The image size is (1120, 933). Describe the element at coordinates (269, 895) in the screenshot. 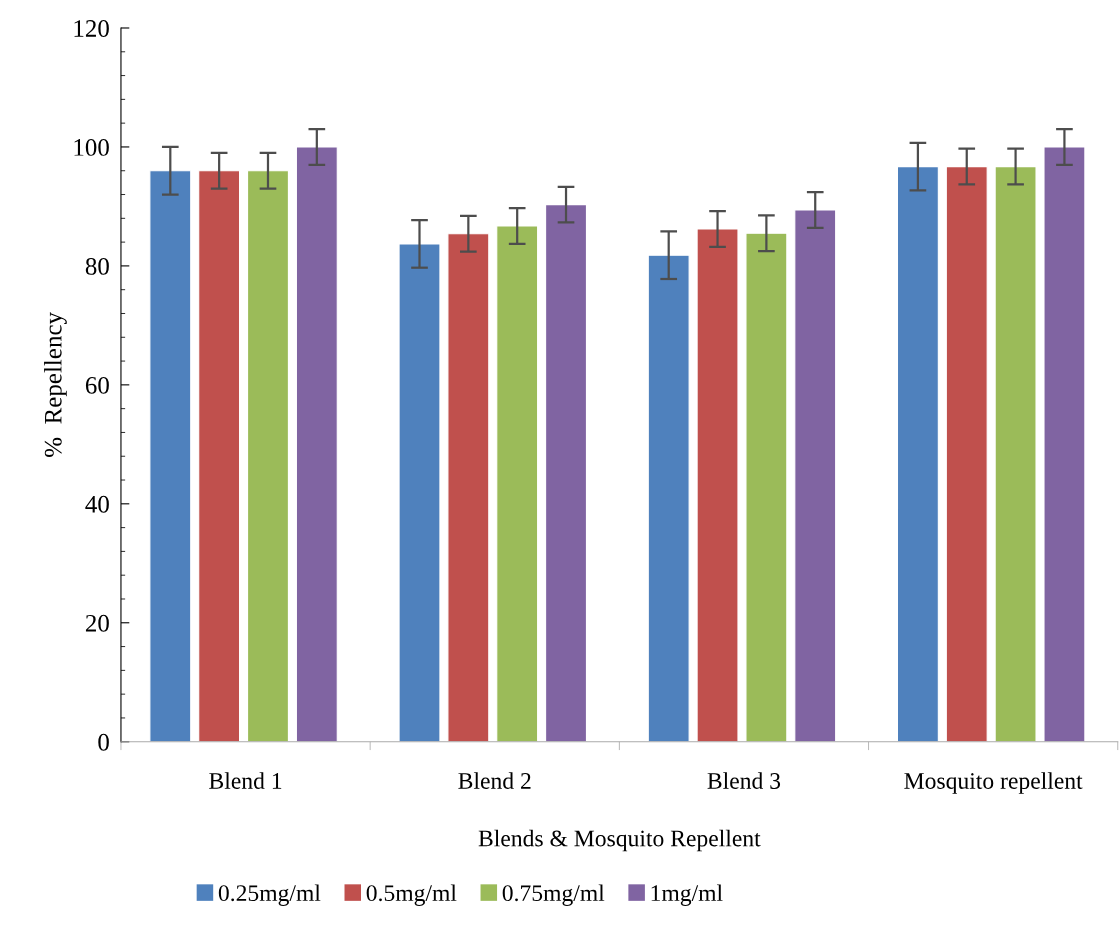

I see `legend-label: 0.25mg/ml` at that location.